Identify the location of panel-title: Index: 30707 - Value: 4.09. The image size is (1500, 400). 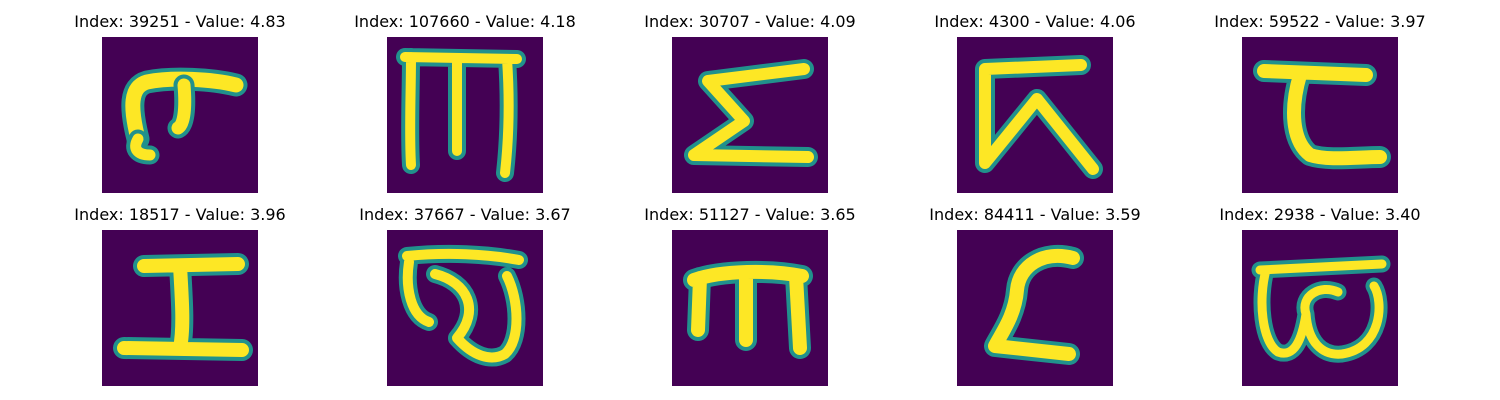
(750, 21).